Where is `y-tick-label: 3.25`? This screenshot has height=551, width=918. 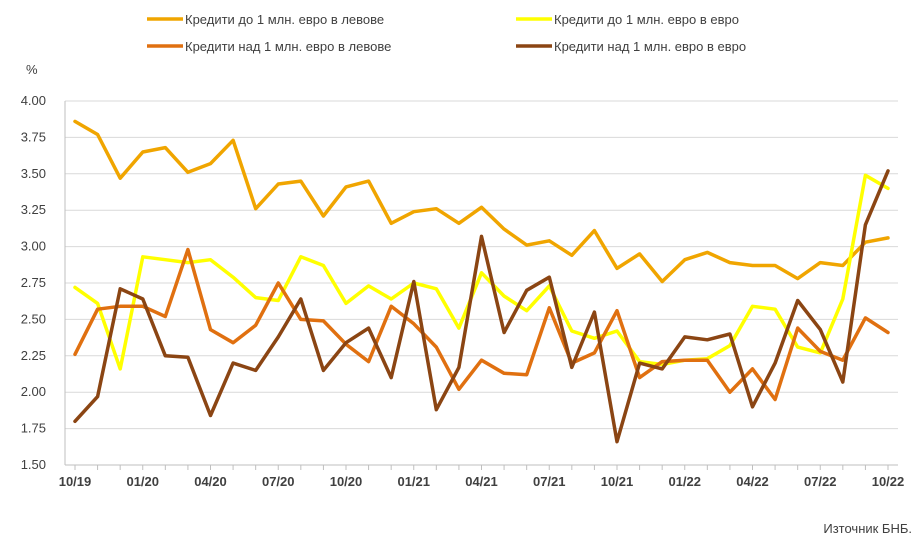 y-tick-label: 3.25 is located at coordinates (33, 209).